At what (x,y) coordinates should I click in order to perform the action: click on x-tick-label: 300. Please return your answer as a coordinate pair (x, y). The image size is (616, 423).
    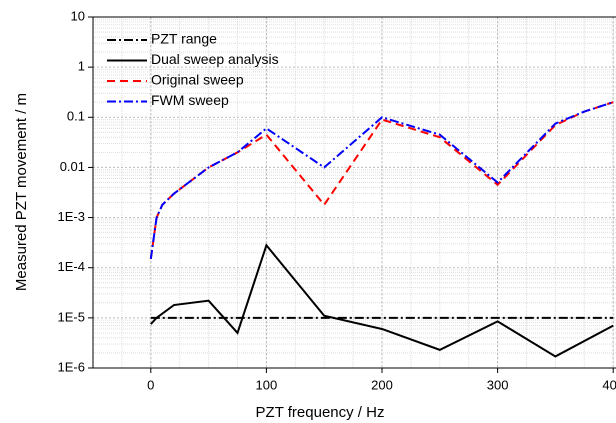
    Looking at the image, I should click on (498, 384).